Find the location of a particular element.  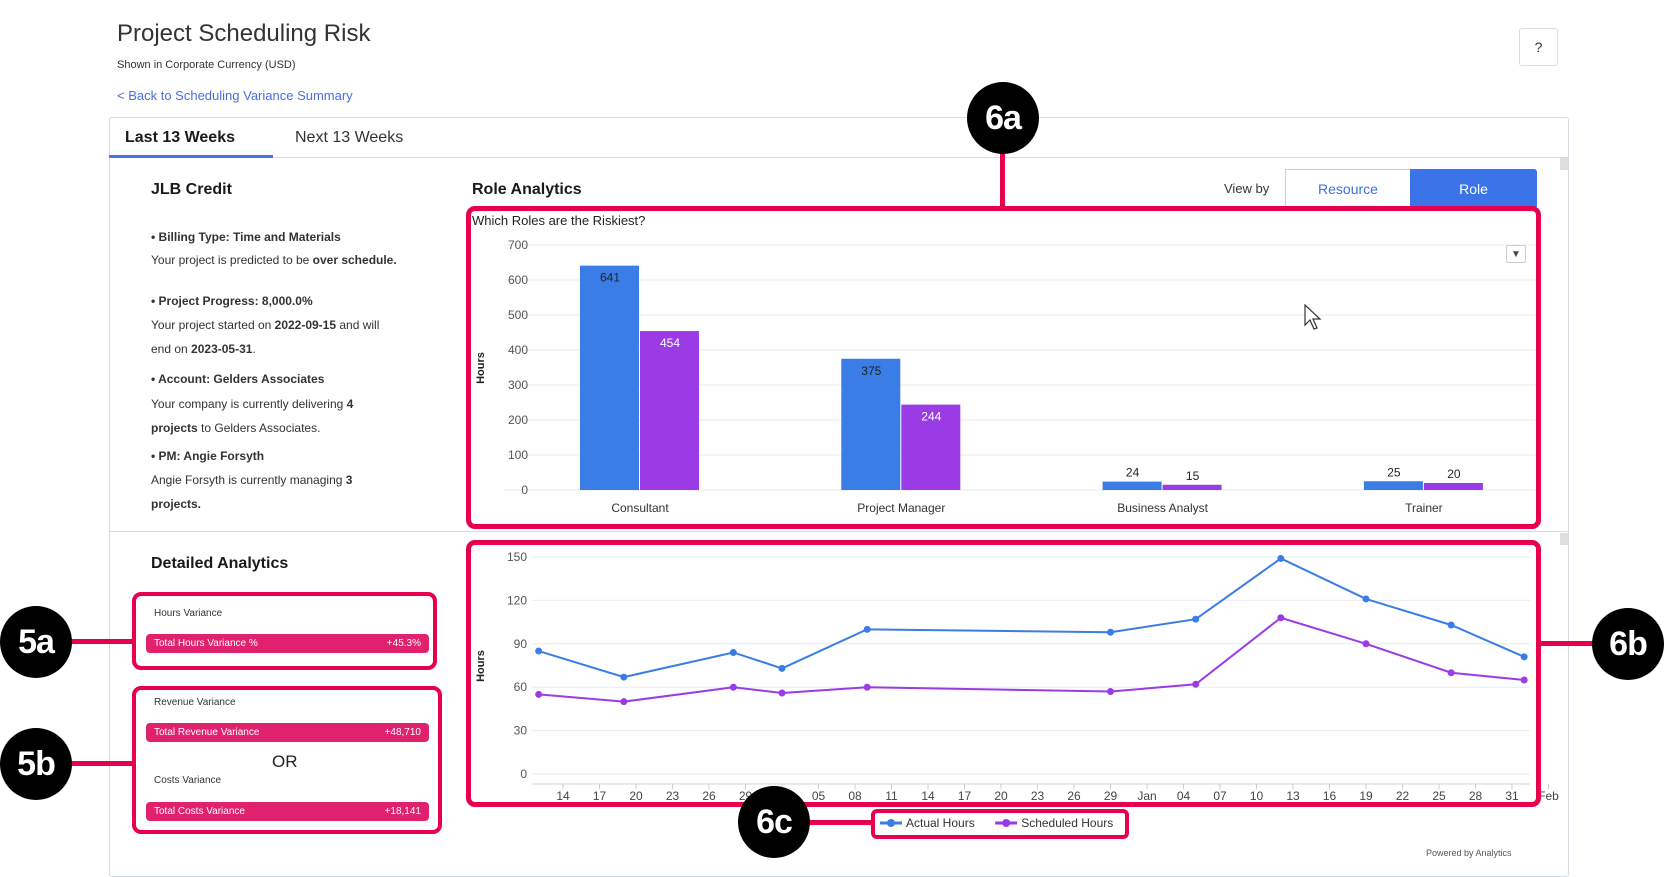

x-tick-label: 25 is located at coordinates (1439, 796).